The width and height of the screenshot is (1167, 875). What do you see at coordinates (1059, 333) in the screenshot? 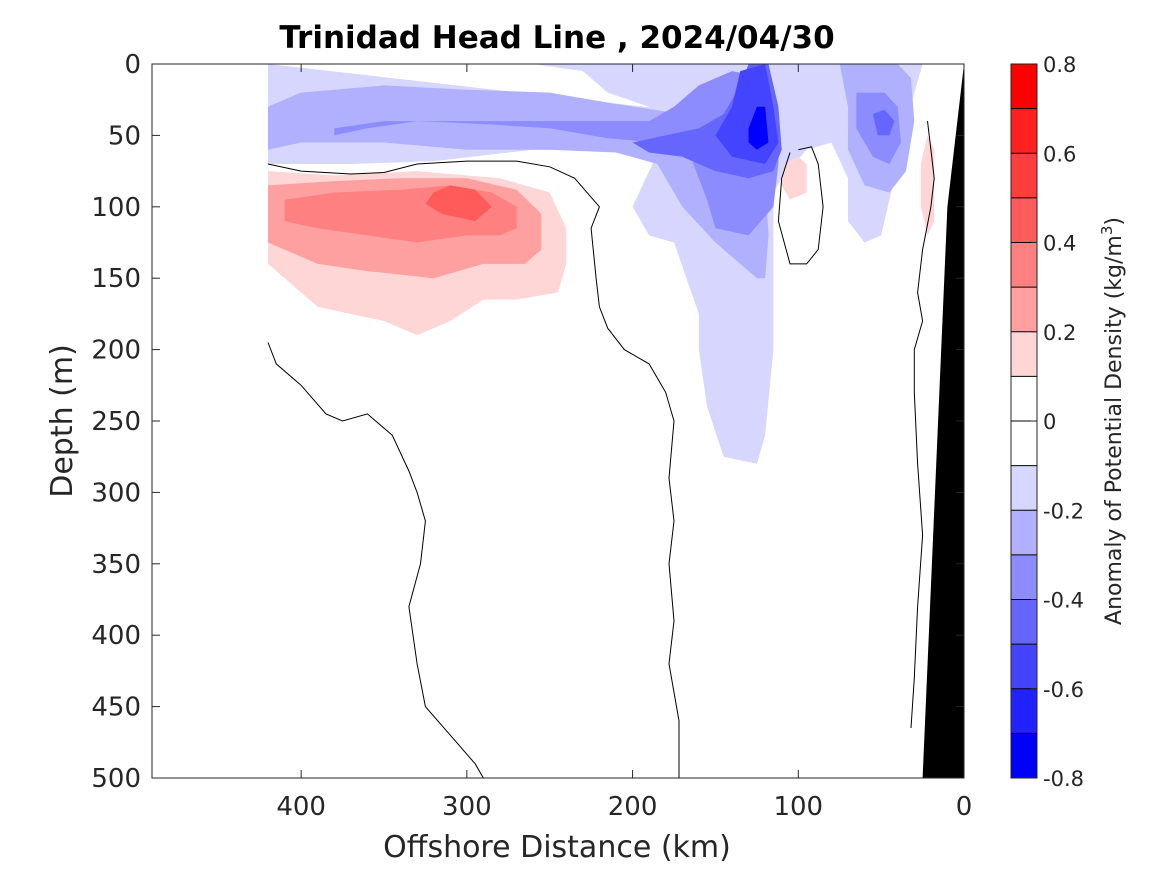
I see `colorbar-tick-label: 0.2` at bounding box center [1059, 333].